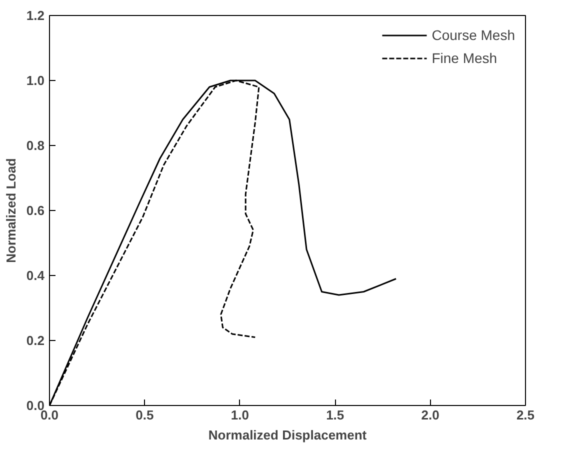 The width and height of the screenshot is (565, 453). What do you see at coordinates (35, 80) in the screenshot?
I see `y-tick-label: 1.0` at bounding box center [35, 80].